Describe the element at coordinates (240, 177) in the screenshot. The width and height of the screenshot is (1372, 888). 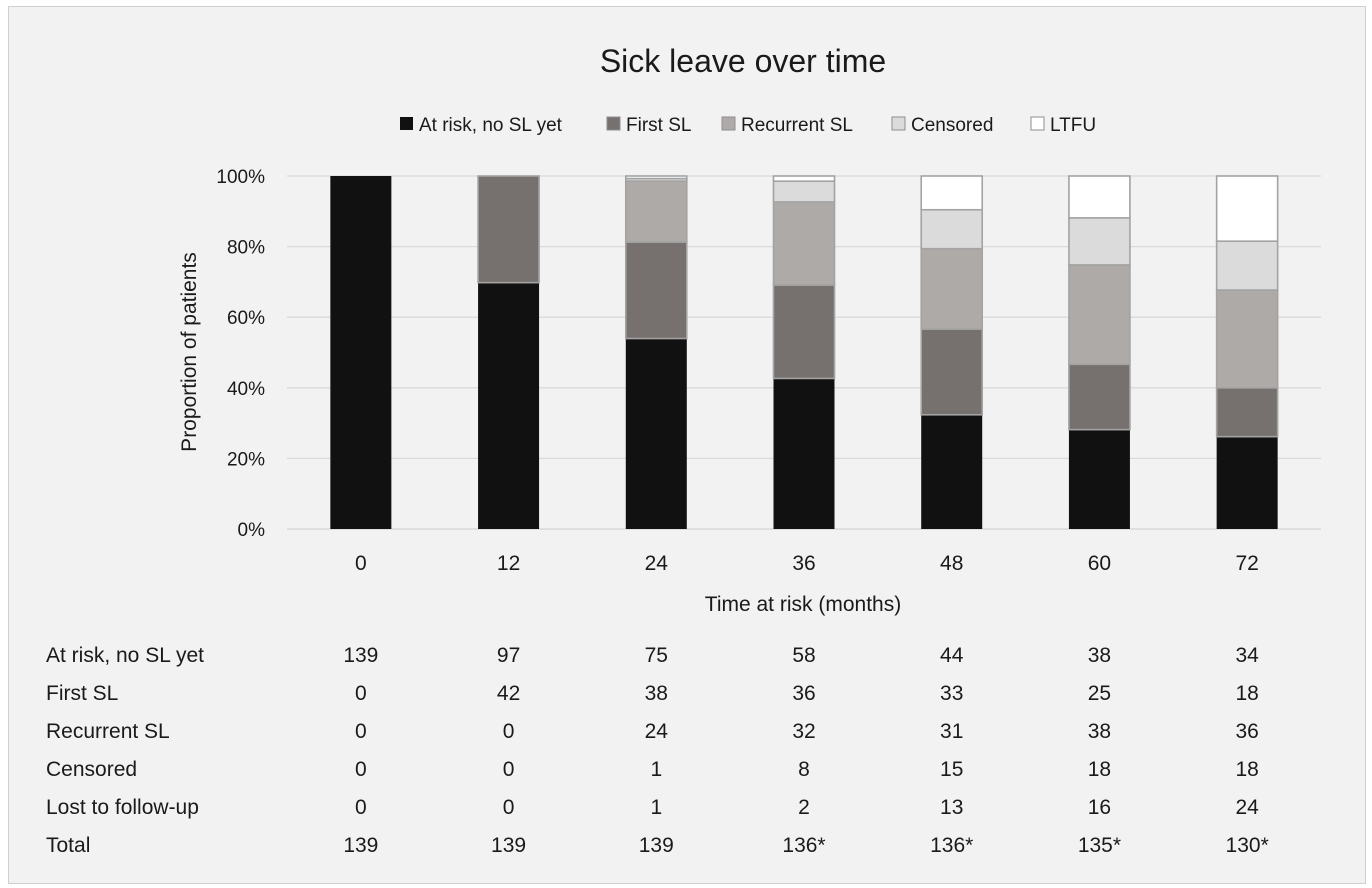
I see `y-tick-label: 100%` at that location.